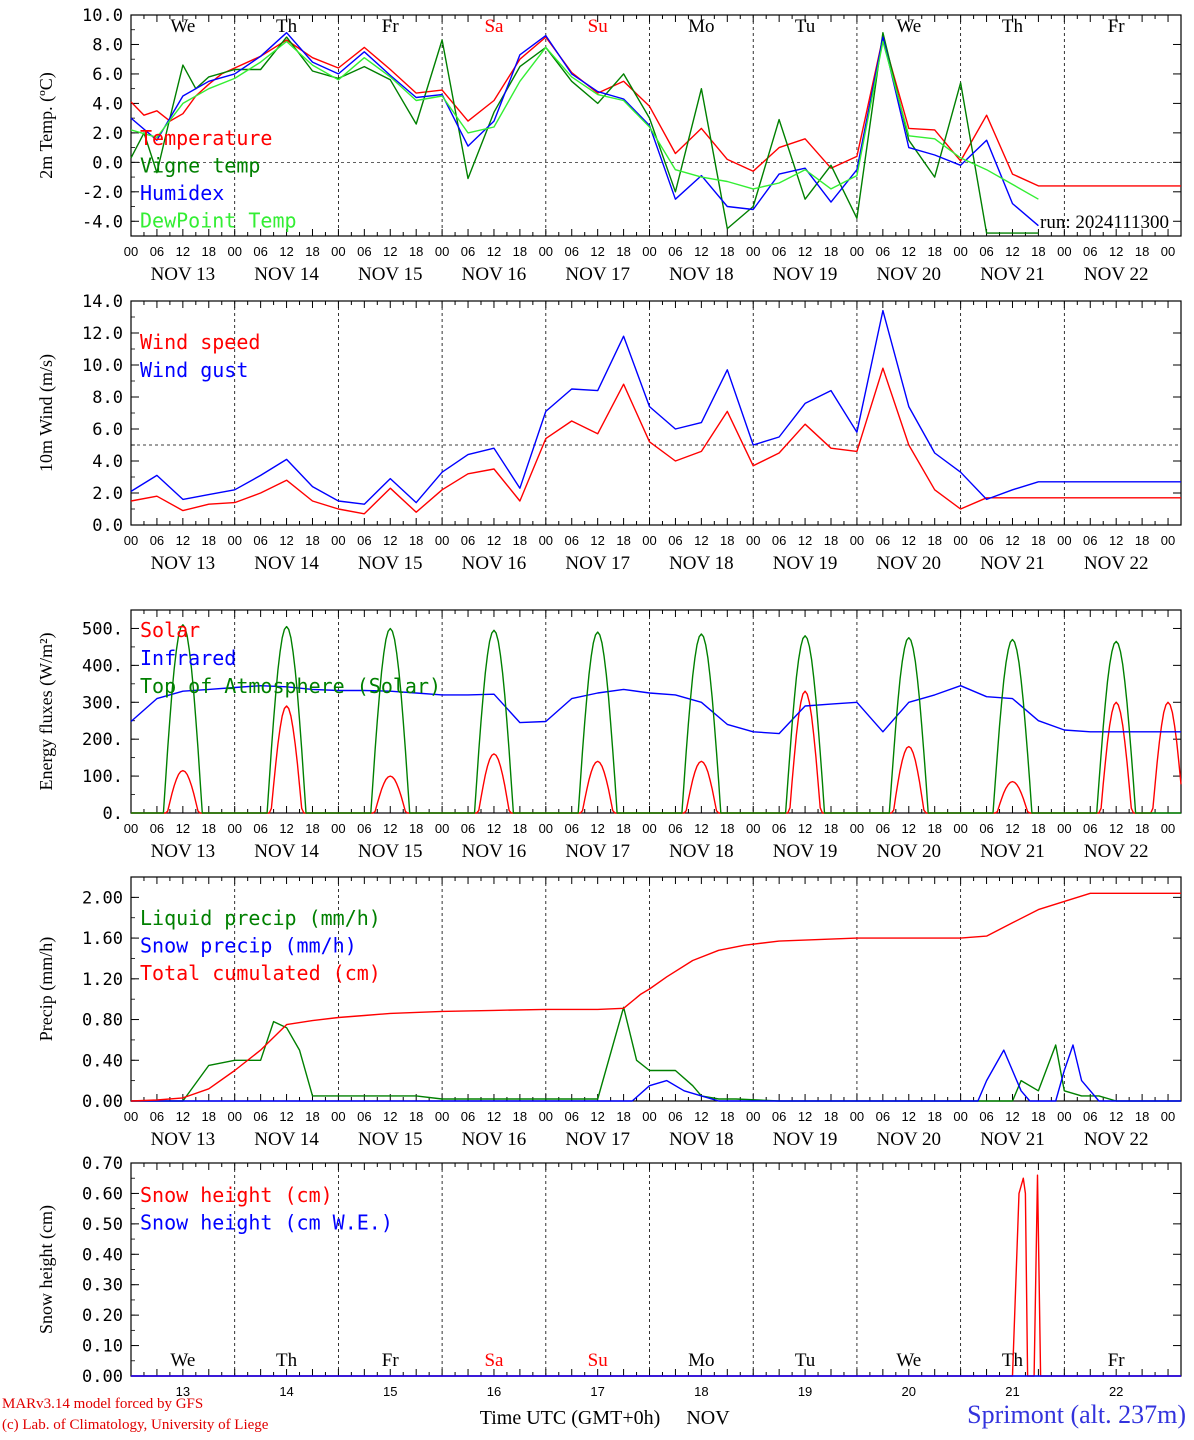 Image resolution: width=1194 pixels, height=1440 pixels. I want to click on series-line-total-cumulated-cm-, so click(655, 997).